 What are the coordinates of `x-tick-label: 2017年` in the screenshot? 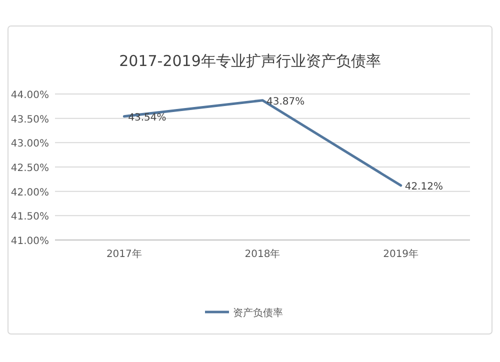 It's located at (124, 254).